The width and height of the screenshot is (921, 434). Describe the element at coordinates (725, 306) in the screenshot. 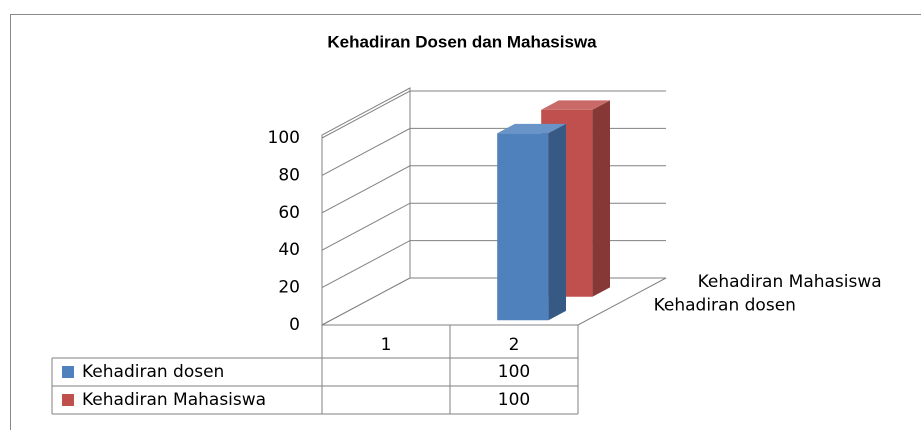

I see `depth-axis-label: Kehadiran dosen` at that location.